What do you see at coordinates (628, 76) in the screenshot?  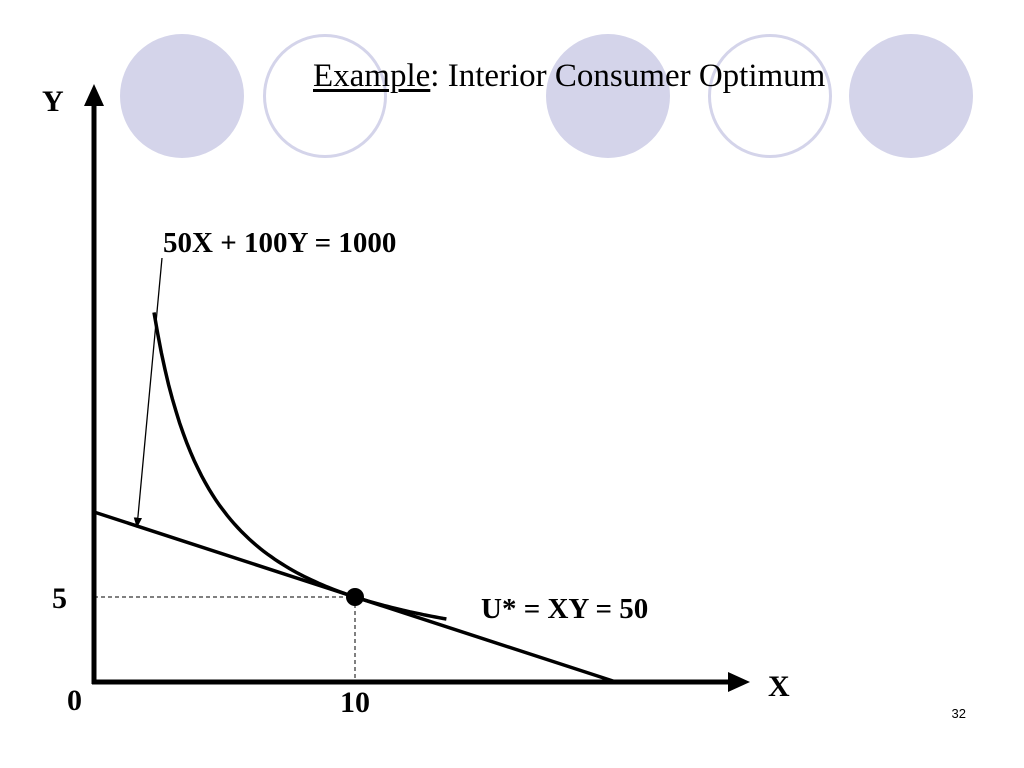 I see `slide-title-rest: : Interior Consumer Optimum` at bounding box center [628, 76].